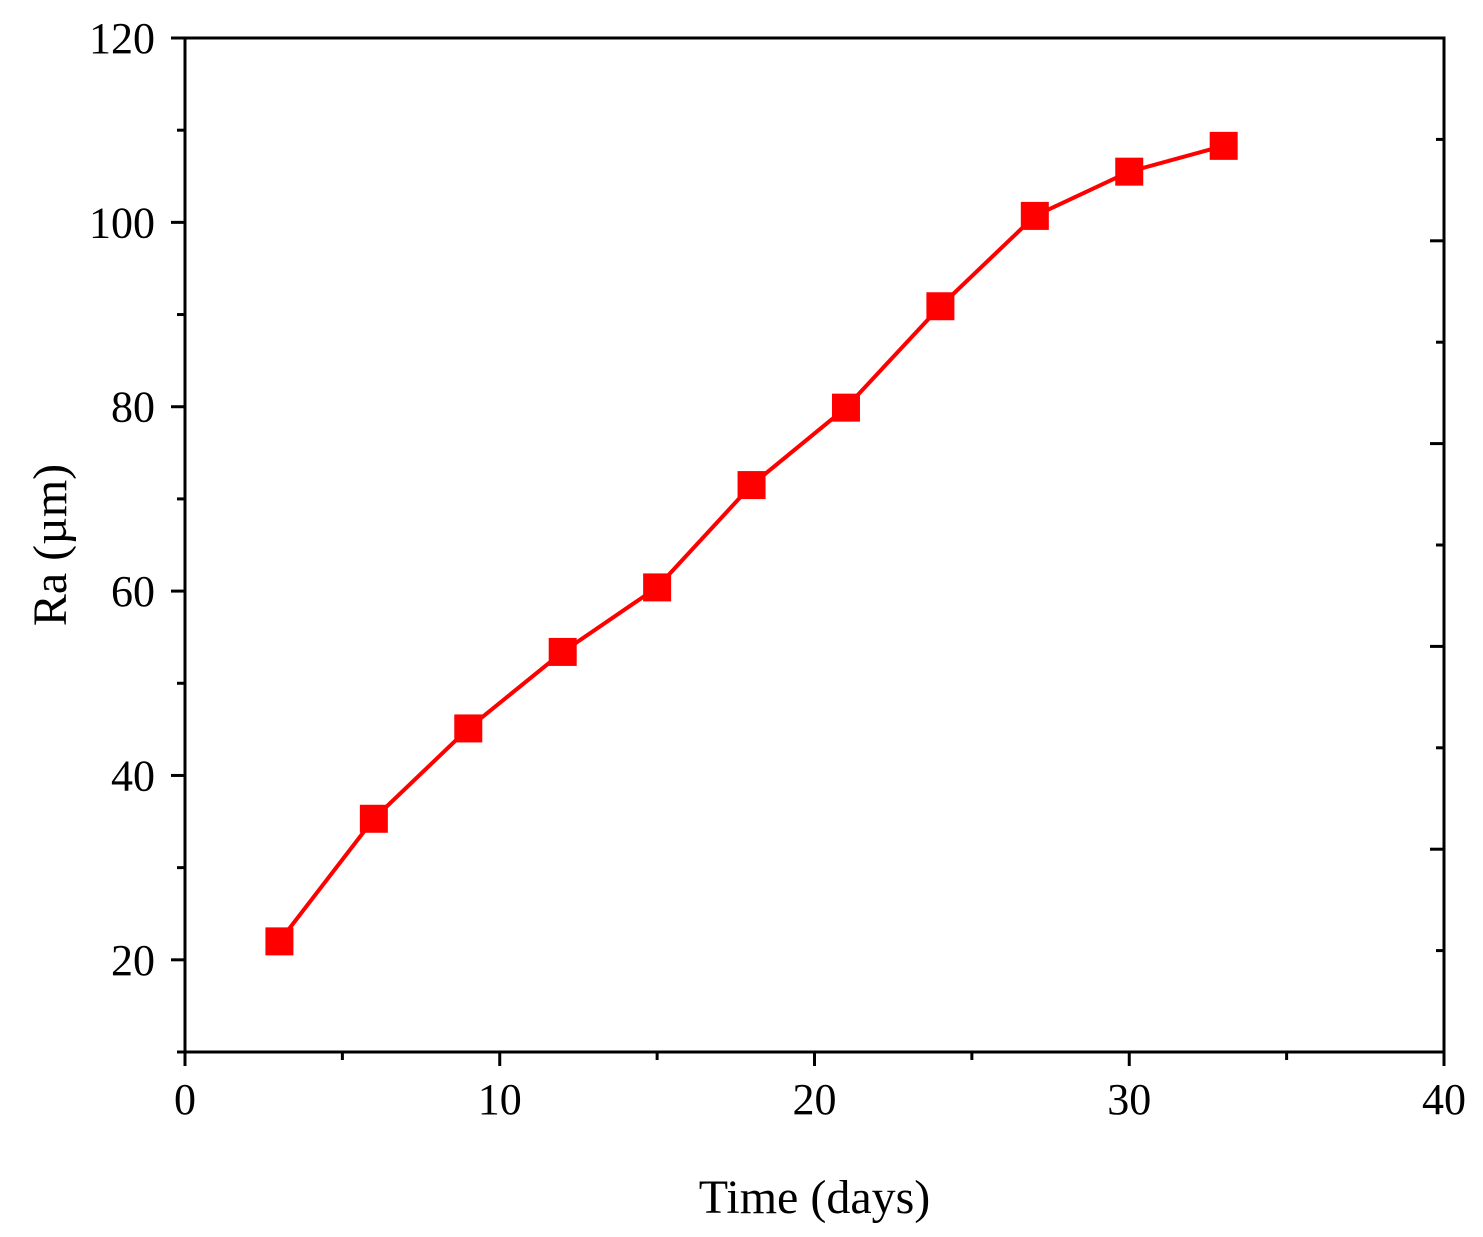  Describe the element at coordinates (50, 545) in the screenshot. I see `y-axis-title: Ra (µm)` at that location.